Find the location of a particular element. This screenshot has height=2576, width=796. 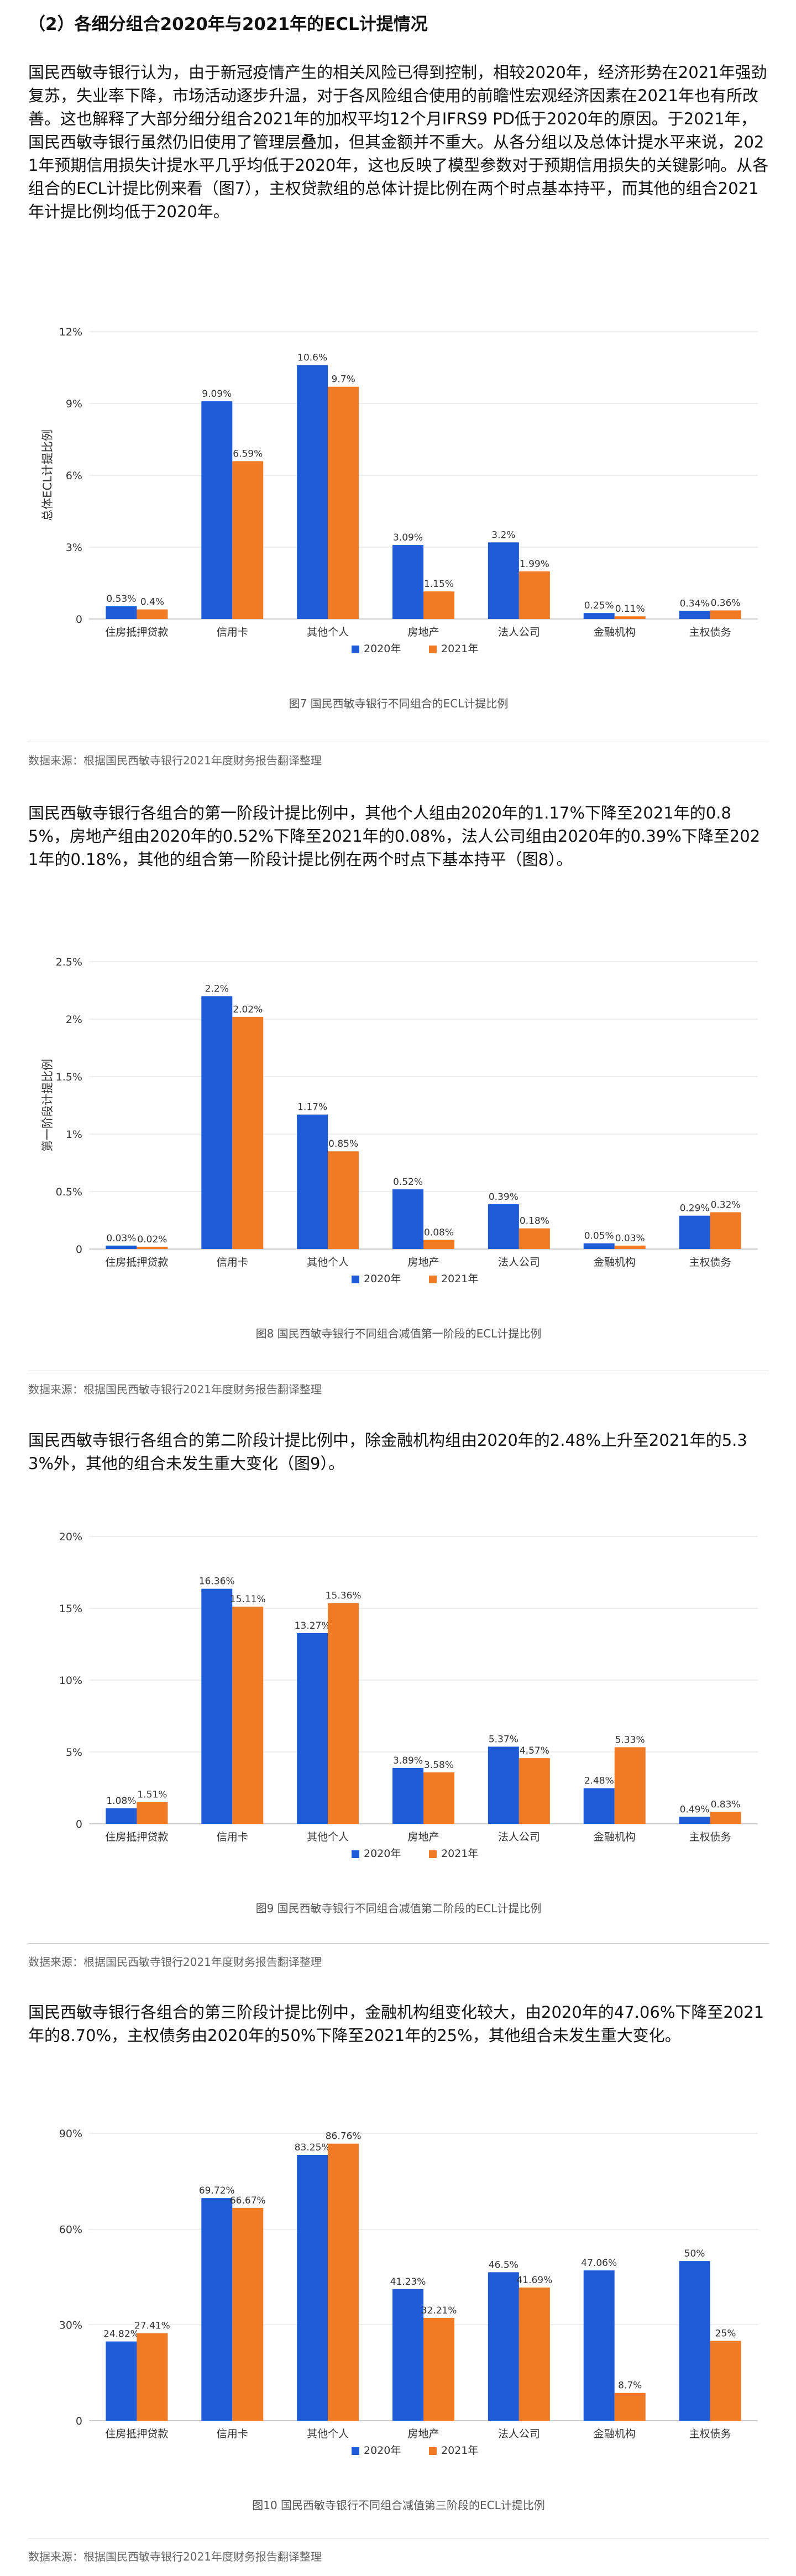

y-tick-label: 2.5% is located at coordinates (69, 962).